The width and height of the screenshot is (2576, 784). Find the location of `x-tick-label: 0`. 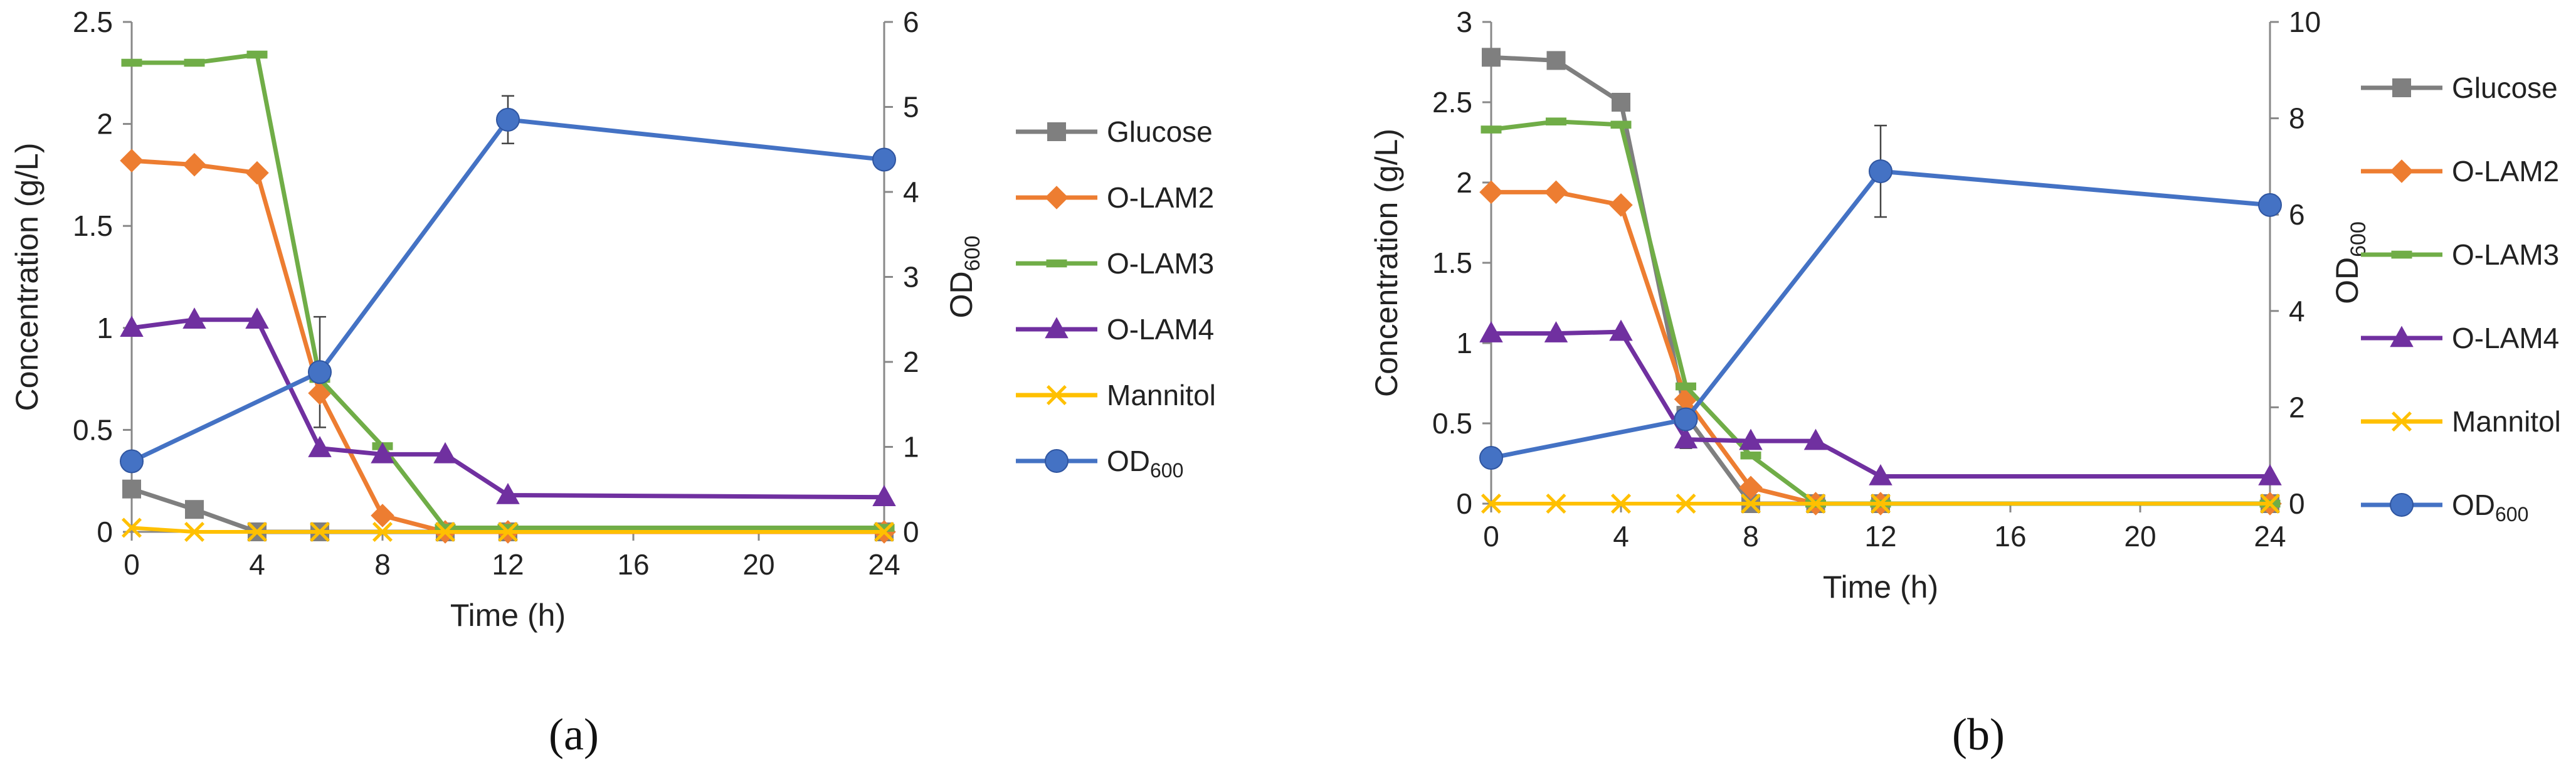

x-tick-label: 0 is located at coordinates (132, 564).